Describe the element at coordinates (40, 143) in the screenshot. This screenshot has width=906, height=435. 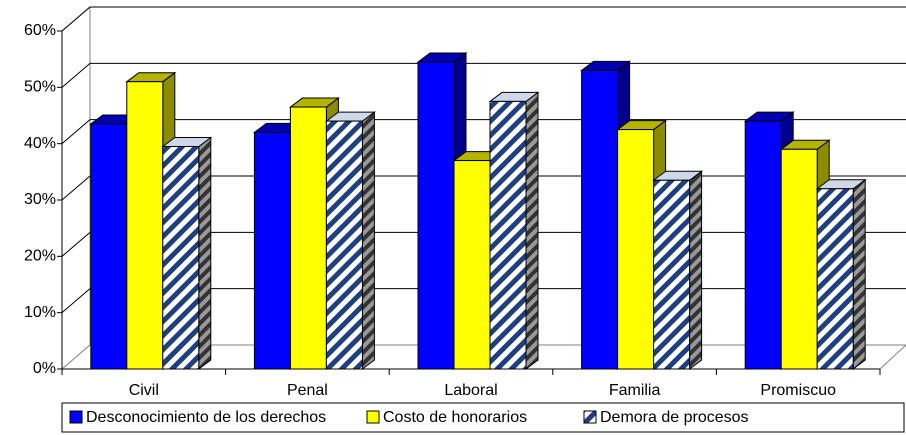
I see `y-tick-label: 40%` at that location.